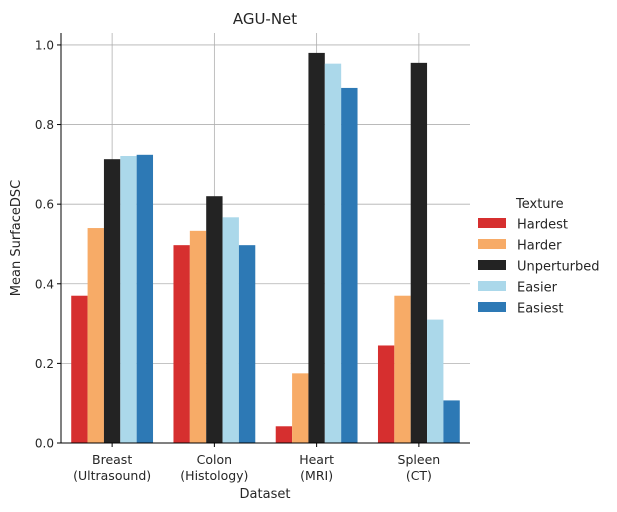  What do you see at coordinates (558, 267) in the screenshot?
I see `legend-label: Unperturbed` at bounding box center [558, 267].